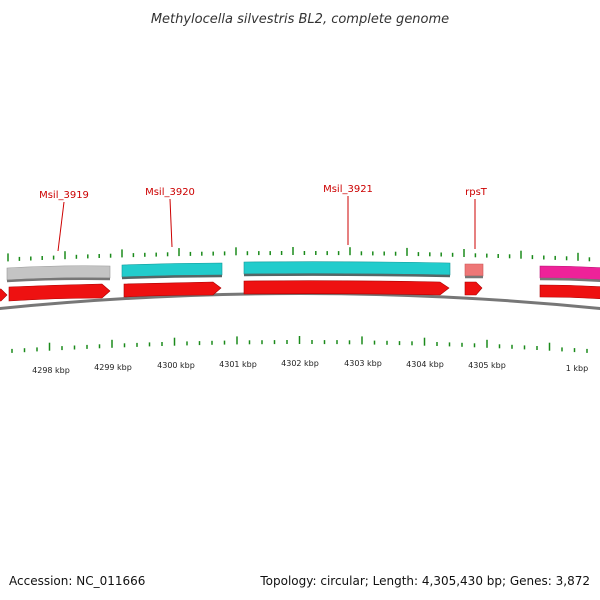 The image size is (600, 600). I want to click on scale-ticks, so click(299, 344).